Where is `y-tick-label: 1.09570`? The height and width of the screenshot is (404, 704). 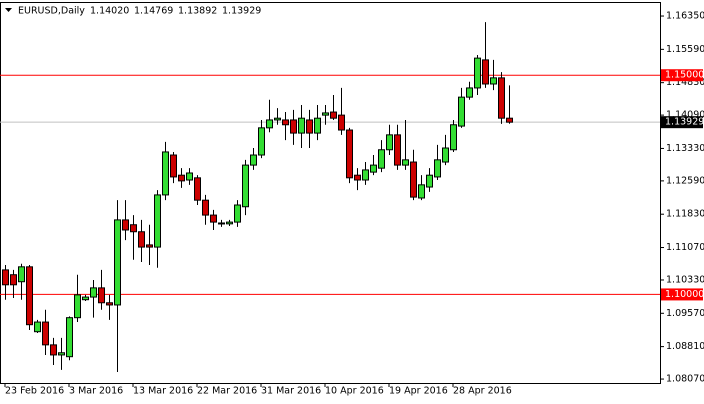
y-tick-label: 1.09570 is located at coordinates (685, 313).